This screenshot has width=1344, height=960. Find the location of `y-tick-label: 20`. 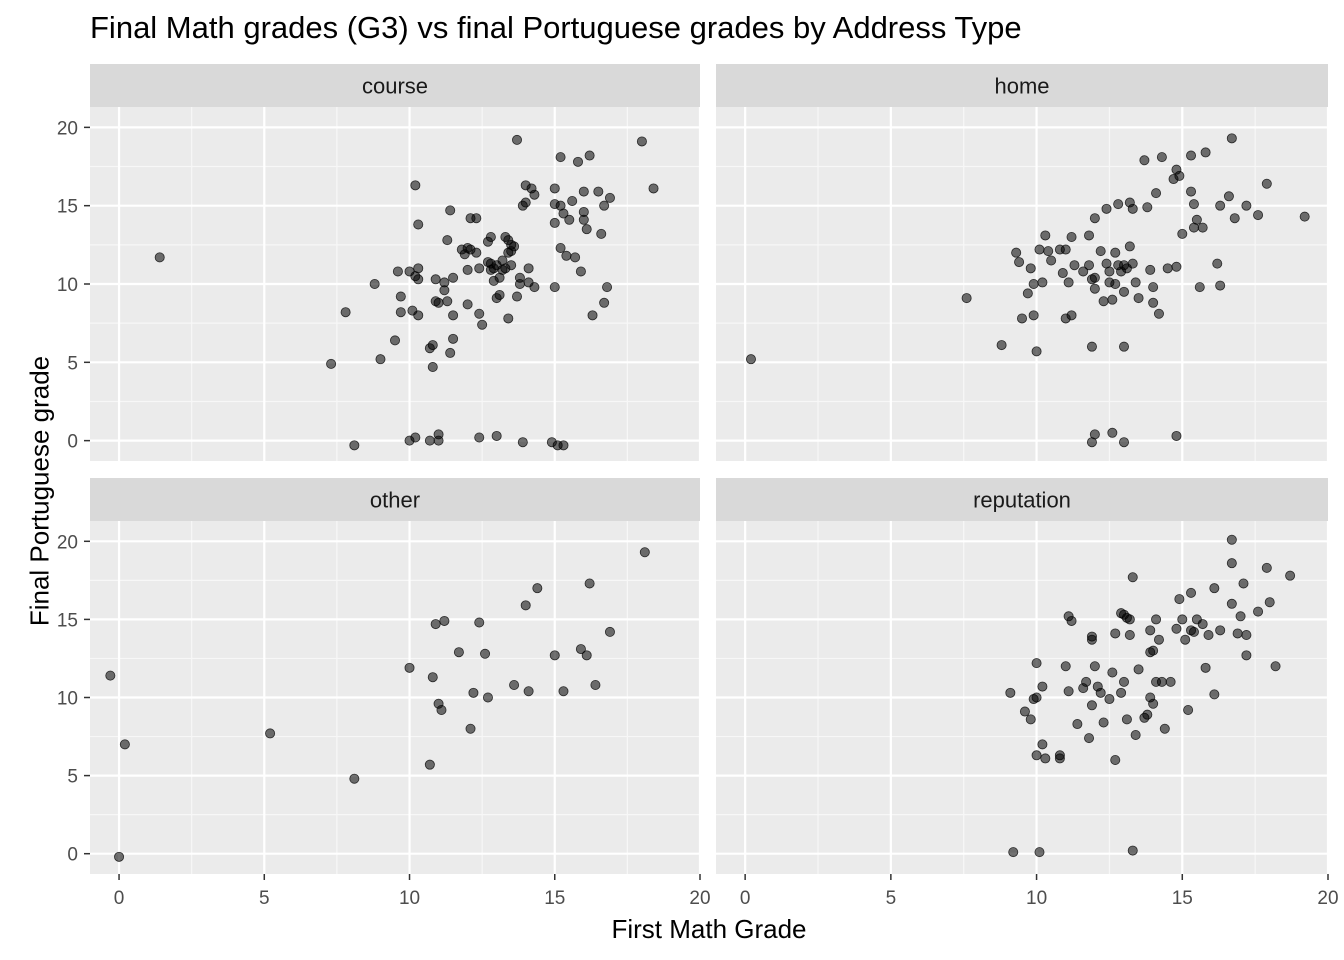

y-tick-label: 20 is located at coordinates (67, 542).